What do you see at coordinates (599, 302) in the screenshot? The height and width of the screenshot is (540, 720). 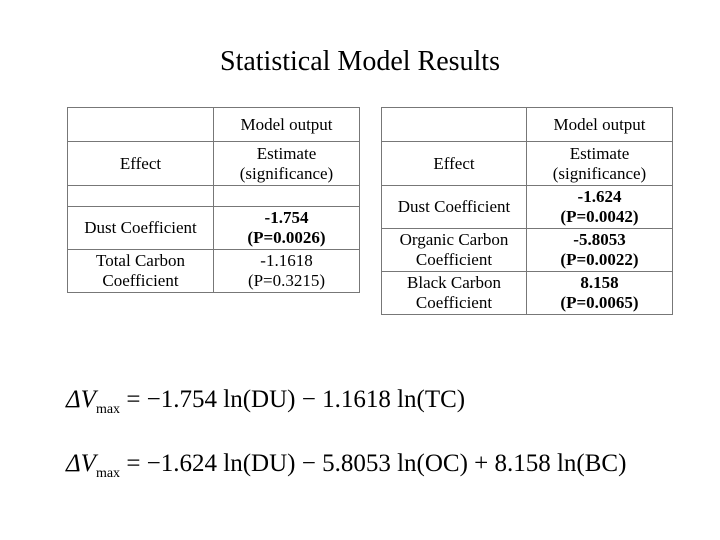 I see `significance: (P=0.0065)` at bounding box center [599, 302].